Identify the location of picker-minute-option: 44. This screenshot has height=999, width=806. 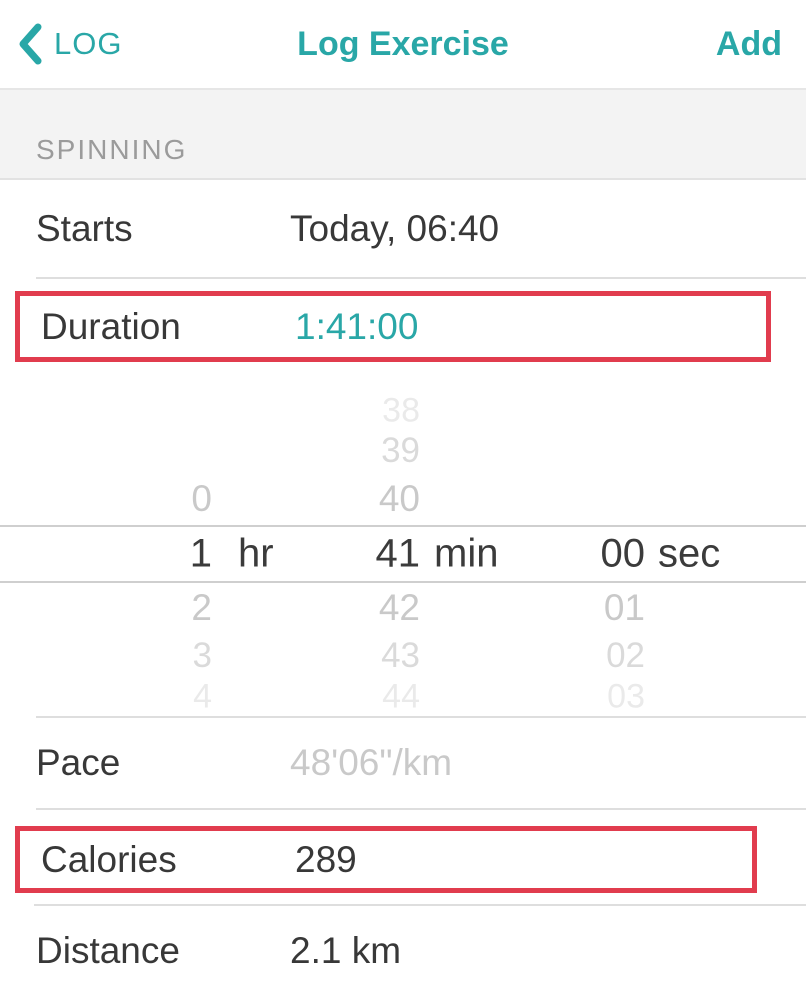
(401, 696).